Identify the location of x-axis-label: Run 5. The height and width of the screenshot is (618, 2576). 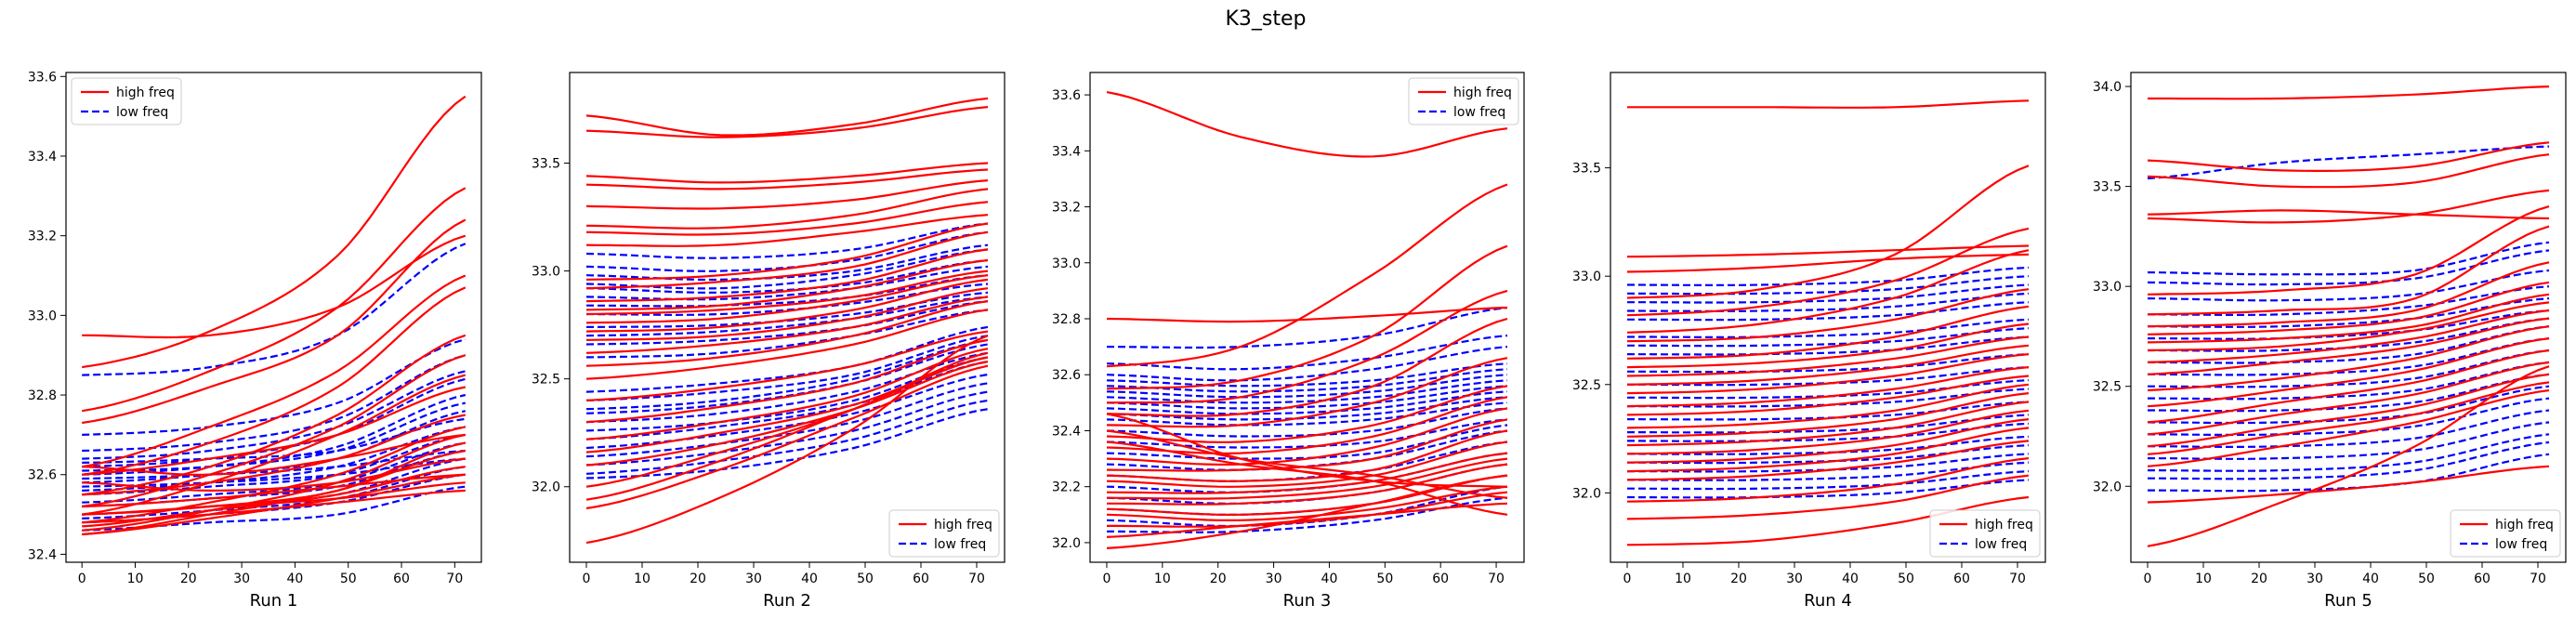
(2348, 601).